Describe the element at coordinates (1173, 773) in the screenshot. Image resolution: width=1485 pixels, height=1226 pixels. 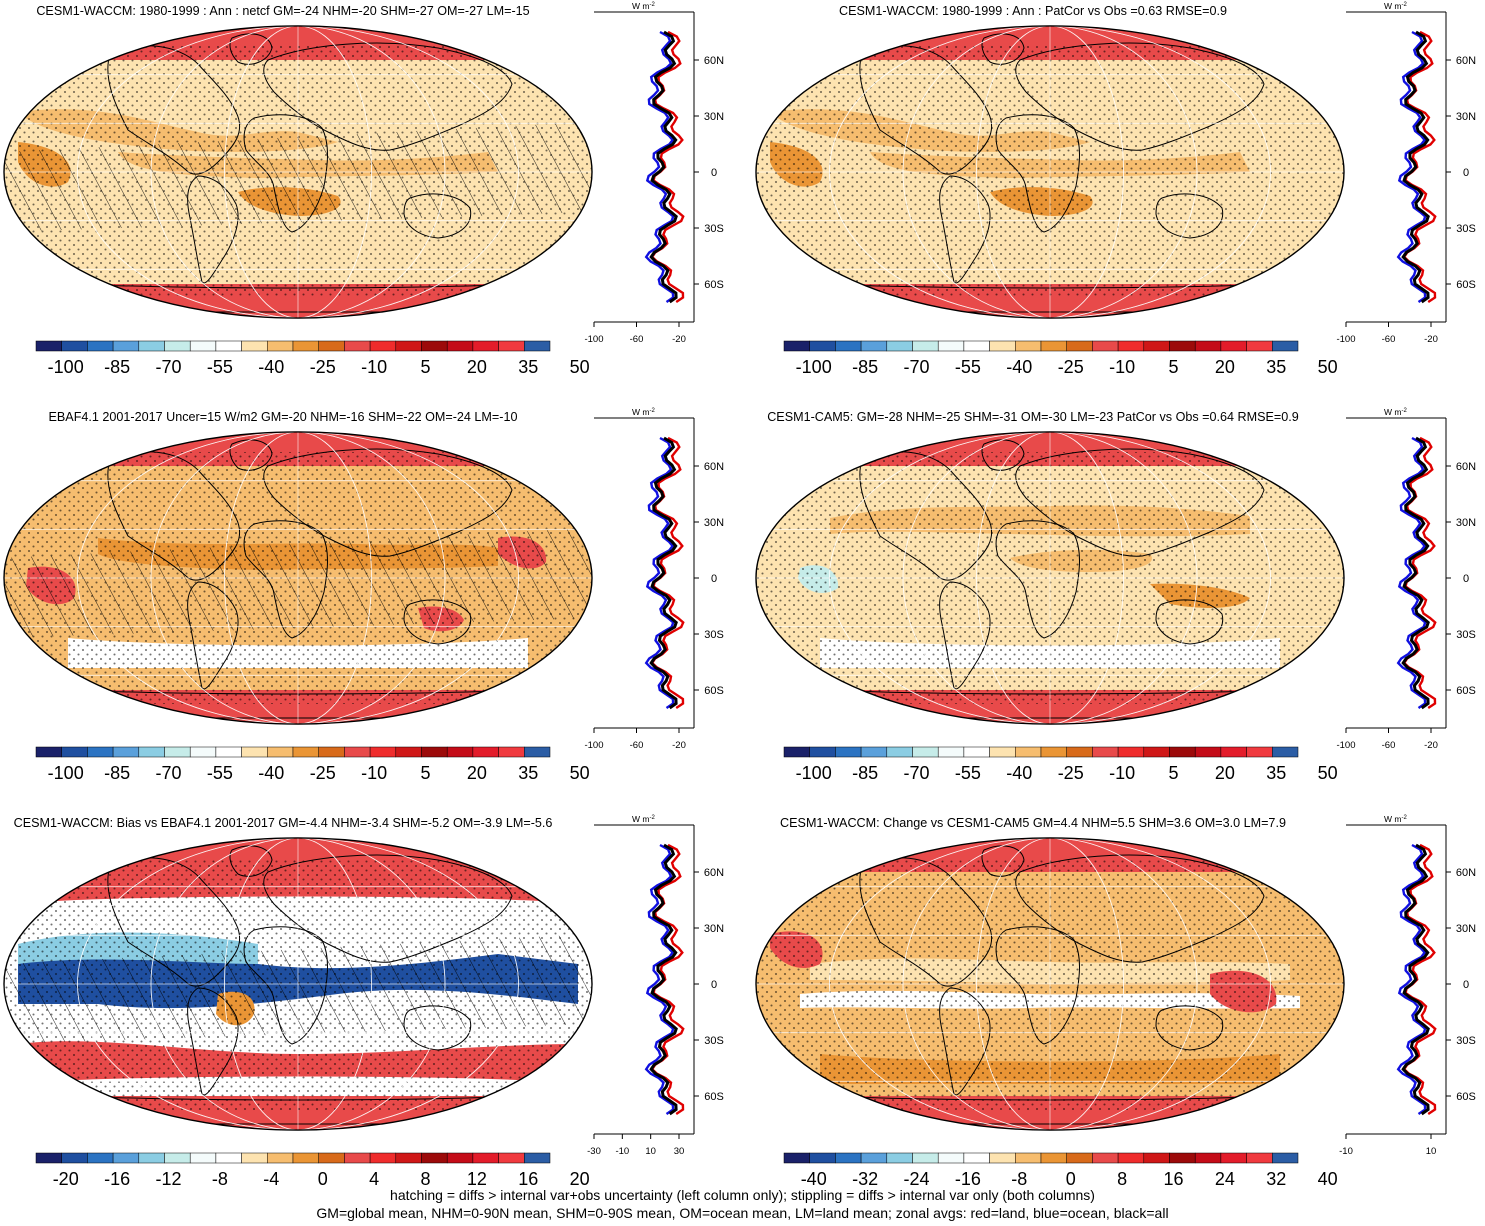
I see `colorbar-label: 5` at that location.